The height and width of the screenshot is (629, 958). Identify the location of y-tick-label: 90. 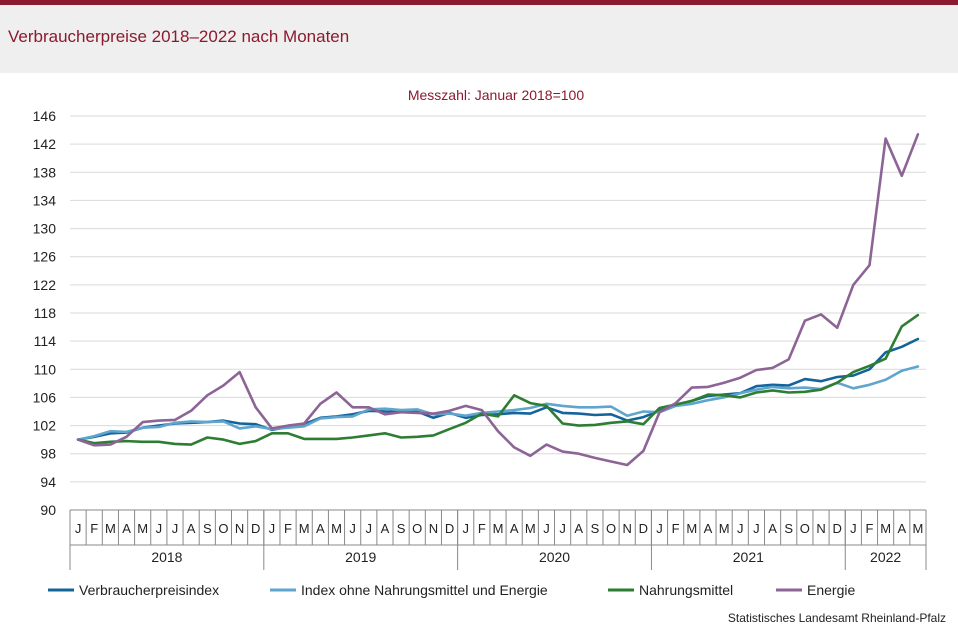
(48, 510).